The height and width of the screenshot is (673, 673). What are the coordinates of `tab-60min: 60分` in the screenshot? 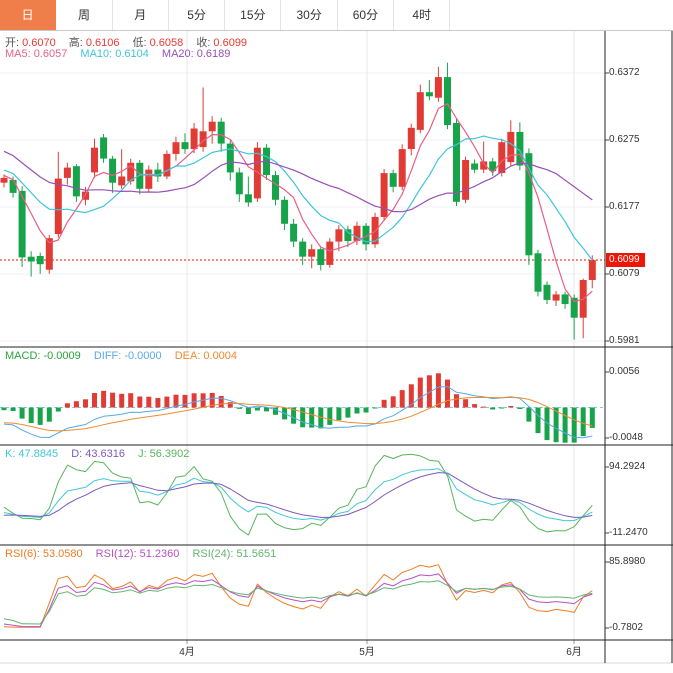 It's located at (366, 15).